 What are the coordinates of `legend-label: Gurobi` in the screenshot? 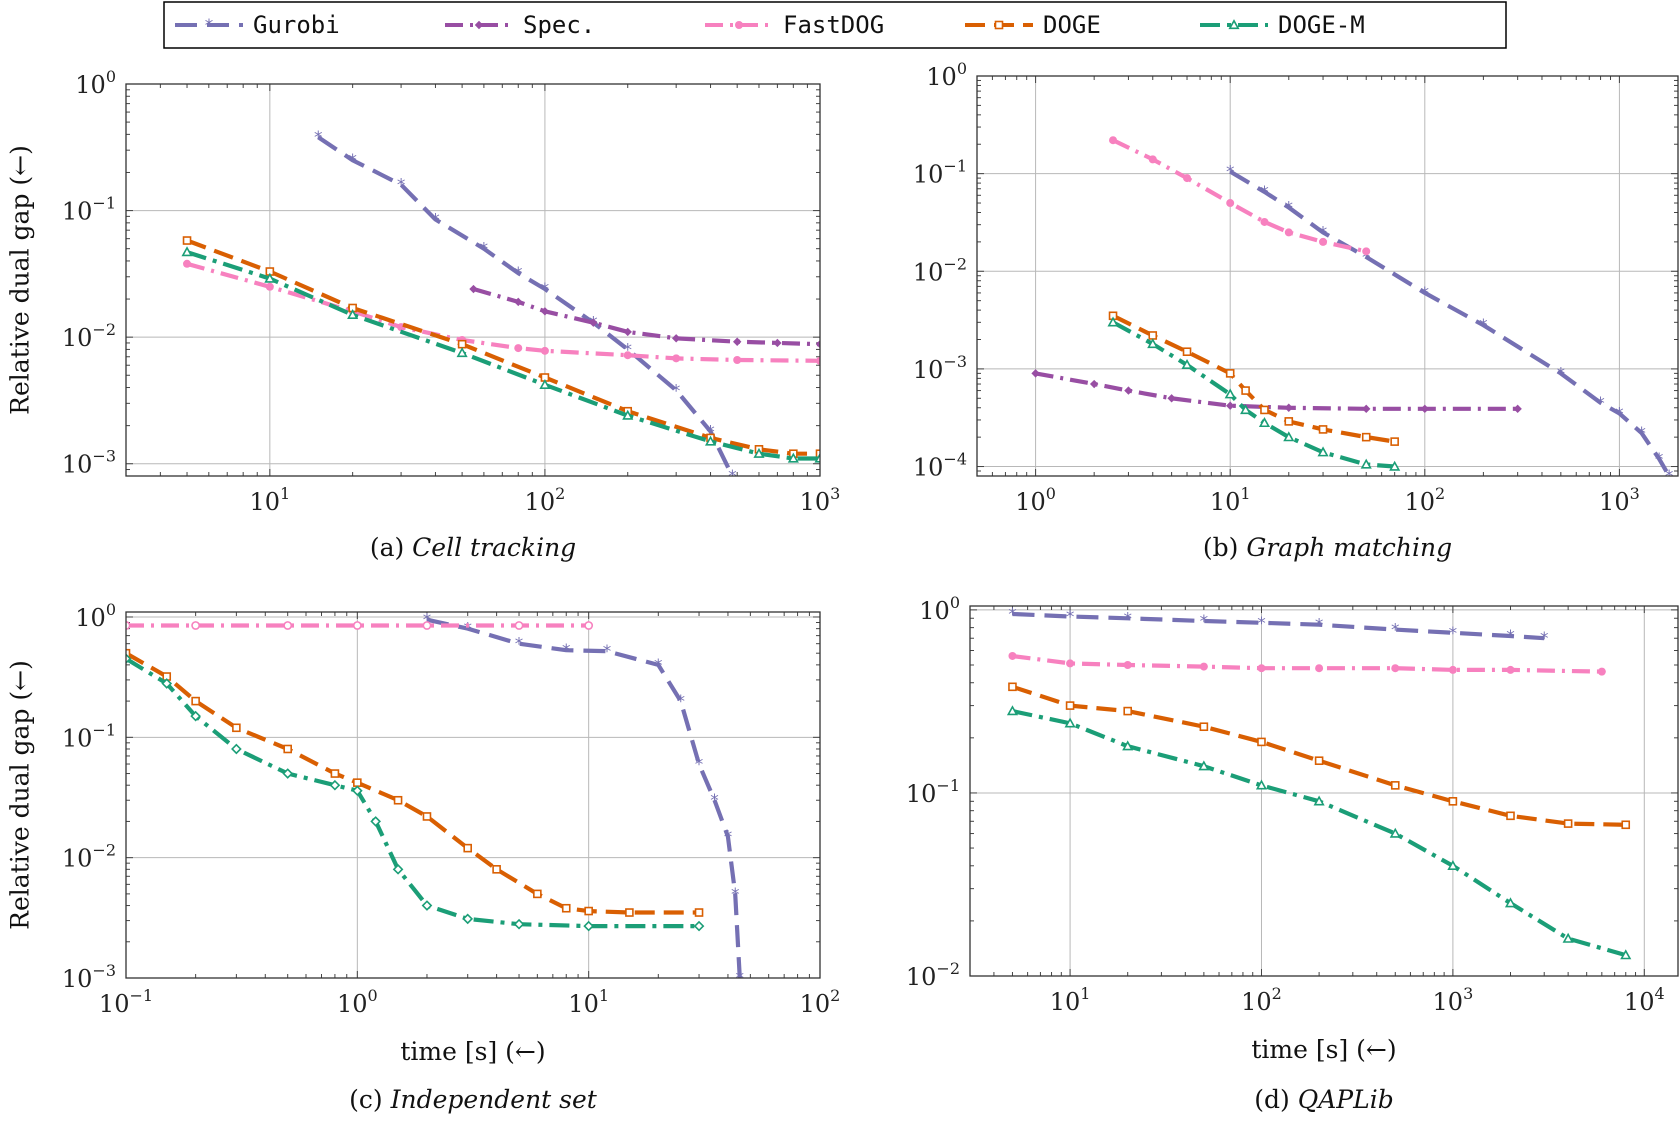 It's located at (296, 25).